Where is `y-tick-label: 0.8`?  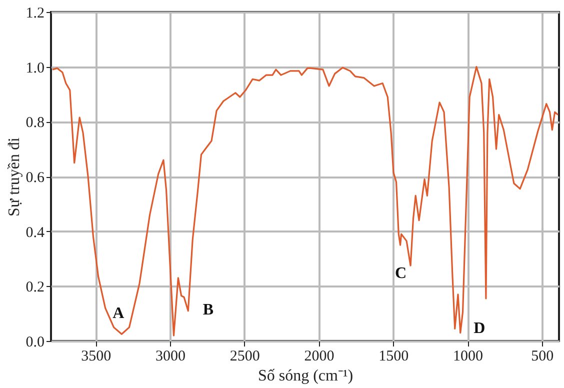
y-tick-label: 0.8 is located at coordinates (35, 123).